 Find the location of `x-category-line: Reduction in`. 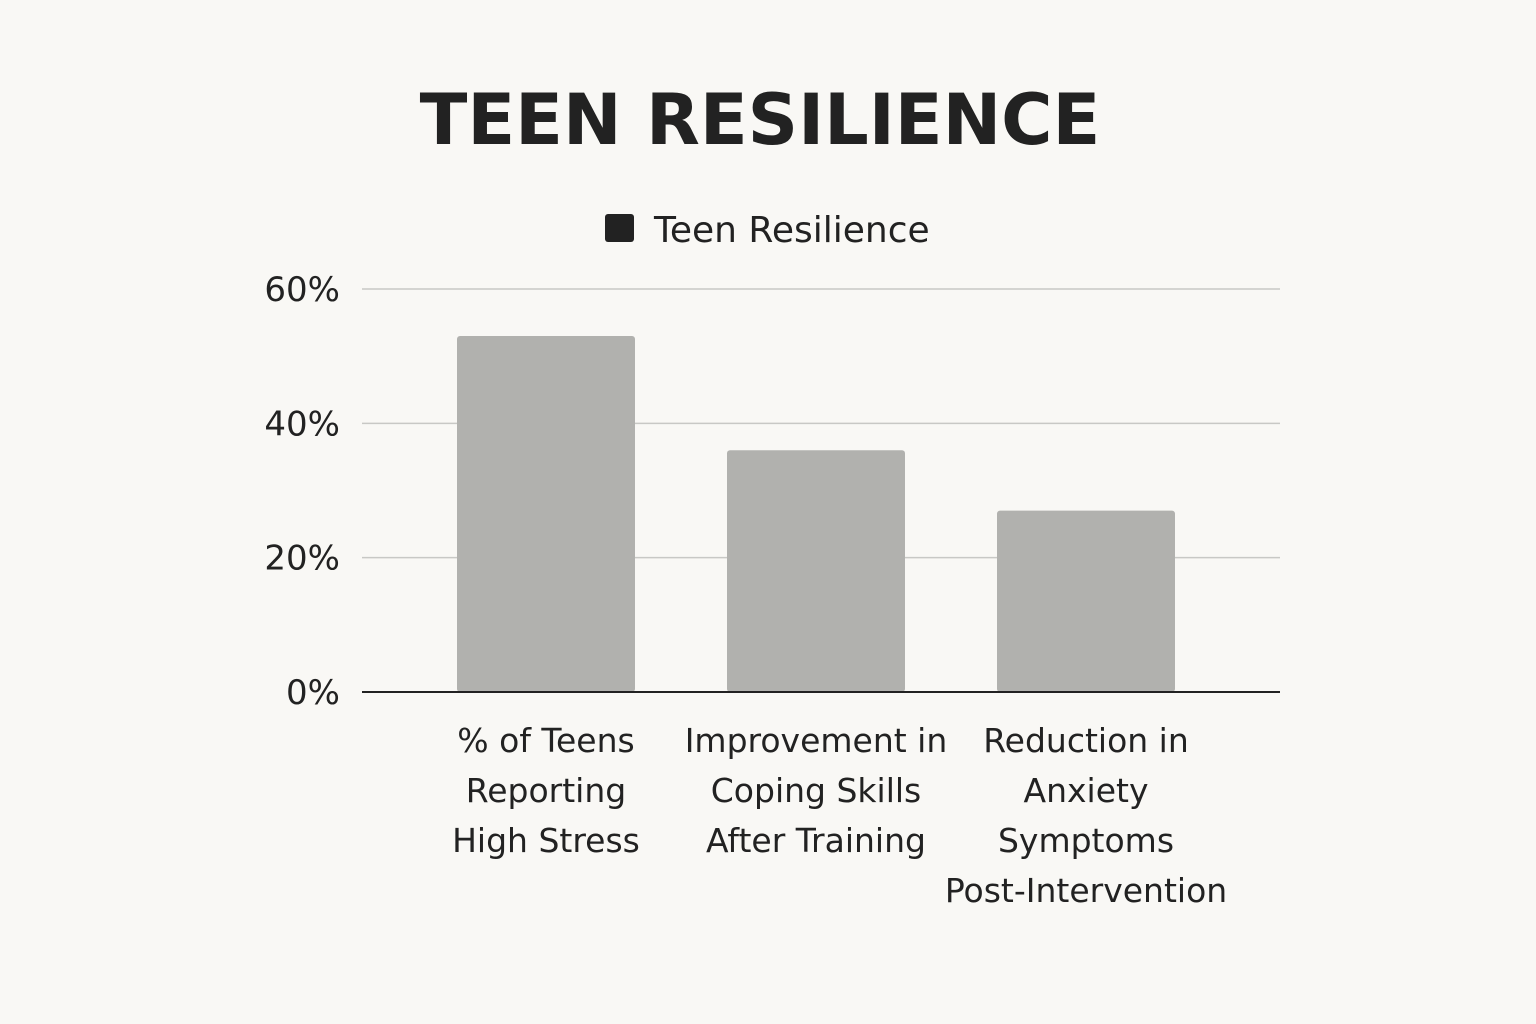

x-category-line: Reduction in is located at coordinates (1086, 740).